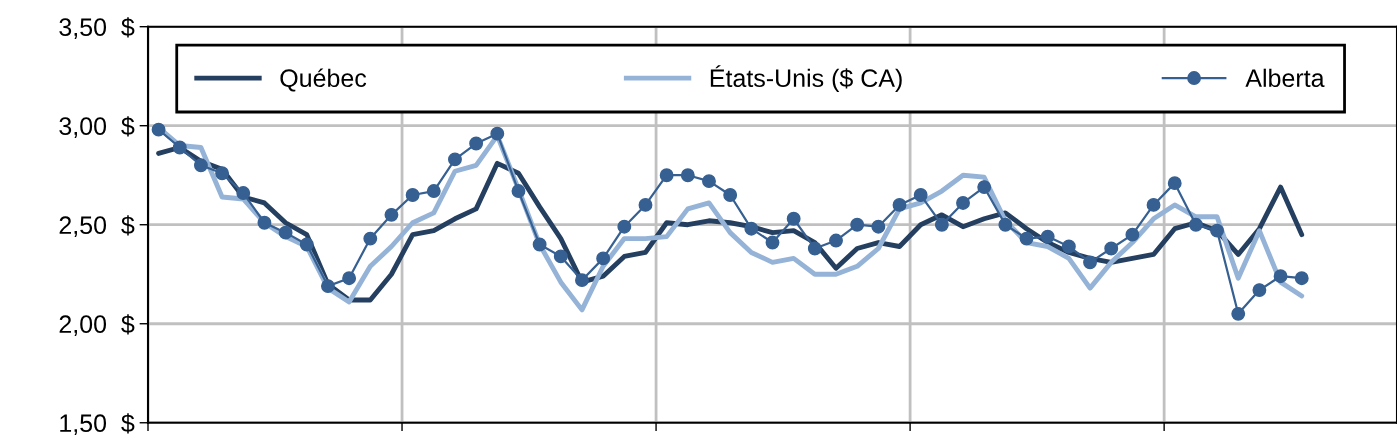 The height and width of the screenshot is (445, 1397). Describe the element at coordinates (323, 80) in the screenshot. I see `legend-label: Québec` at that location.